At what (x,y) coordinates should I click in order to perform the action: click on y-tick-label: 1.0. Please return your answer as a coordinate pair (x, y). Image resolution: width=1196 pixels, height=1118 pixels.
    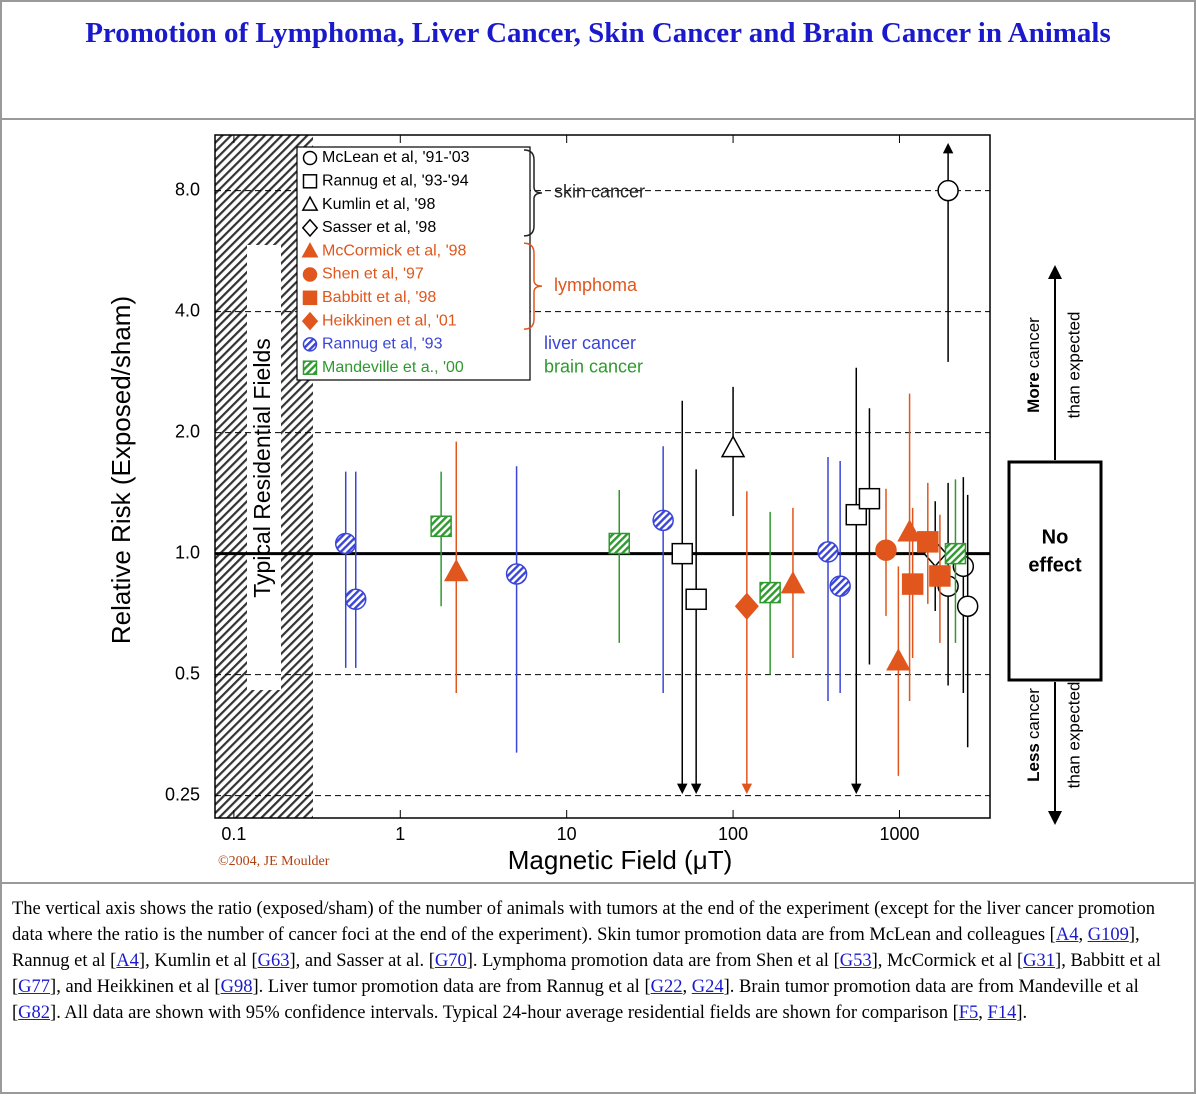
    Looking at the image, I should click on (187, 552).